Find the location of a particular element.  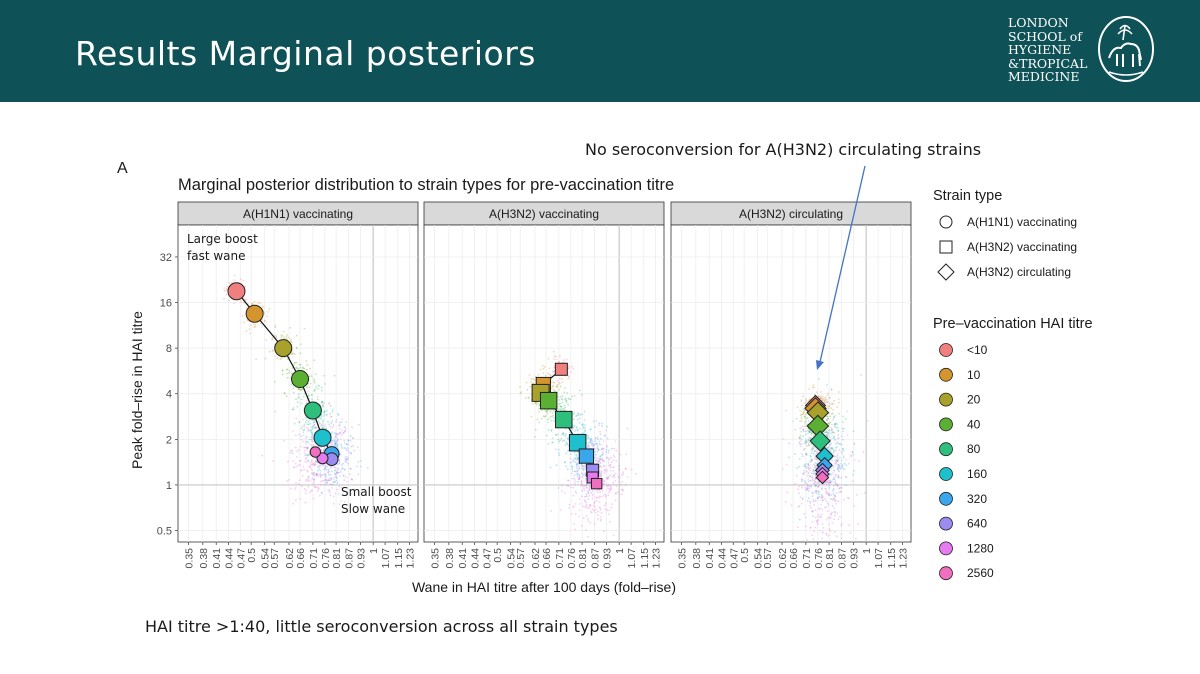

x-tick-label: 0.57 is located at coordinates (521, 558).